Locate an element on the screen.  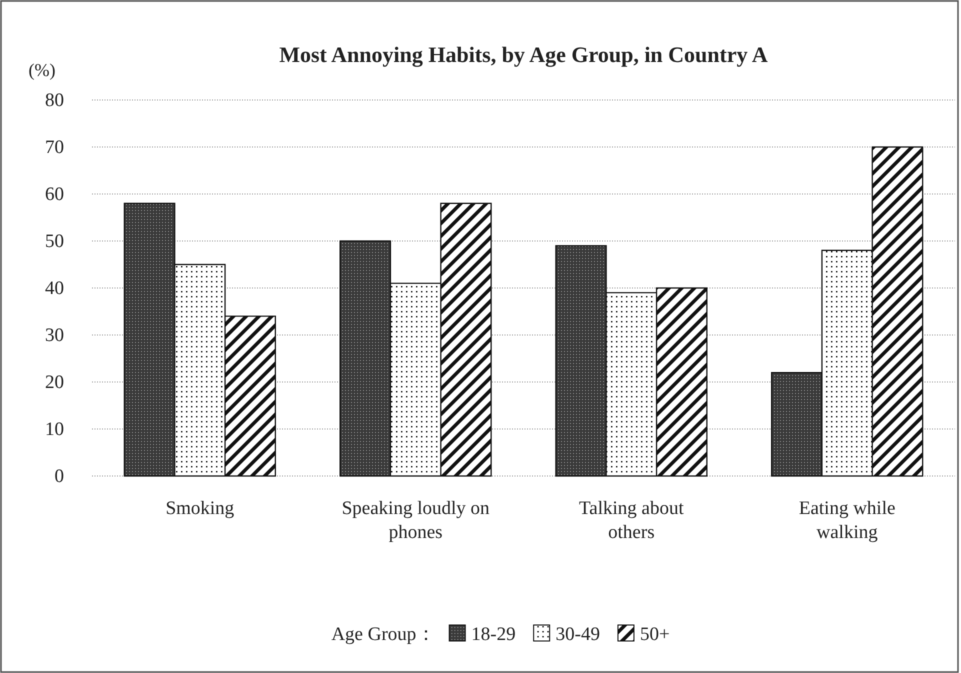
y-tick-label: 50 is located at coordinates (54, 241).